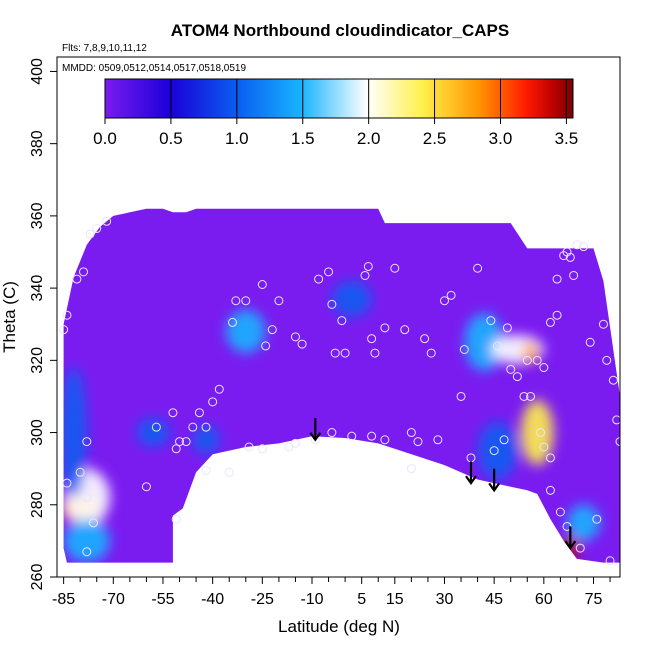 The width and height of the screenshot is (650, 650). Describe the element at coordinates (494, 599) in the screenshot. I see `x-tick-label: 45` at that location.